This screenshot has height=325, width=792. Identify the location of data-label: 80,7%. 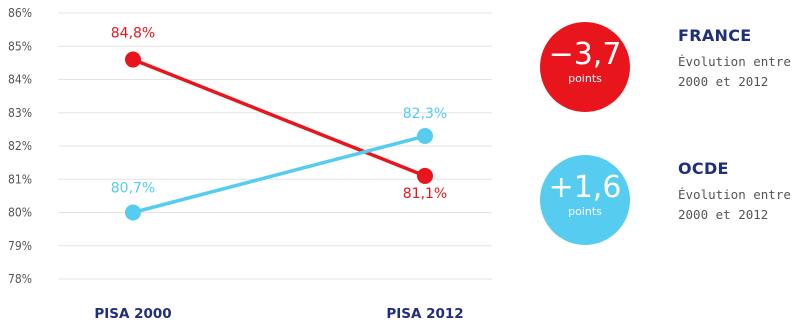
(133, 189).